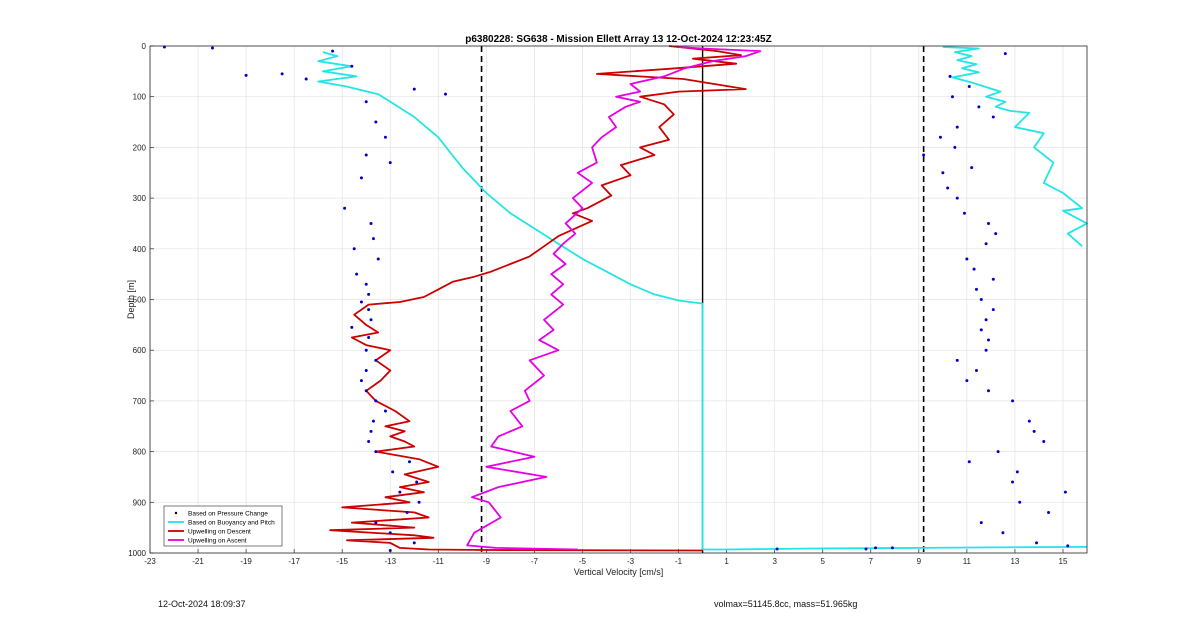 The image size is (1200, 622). What do you see at coordinates (140, 300) in the screenshot?
I see `y-tick-label: 500` at bounding box center [140, 300].